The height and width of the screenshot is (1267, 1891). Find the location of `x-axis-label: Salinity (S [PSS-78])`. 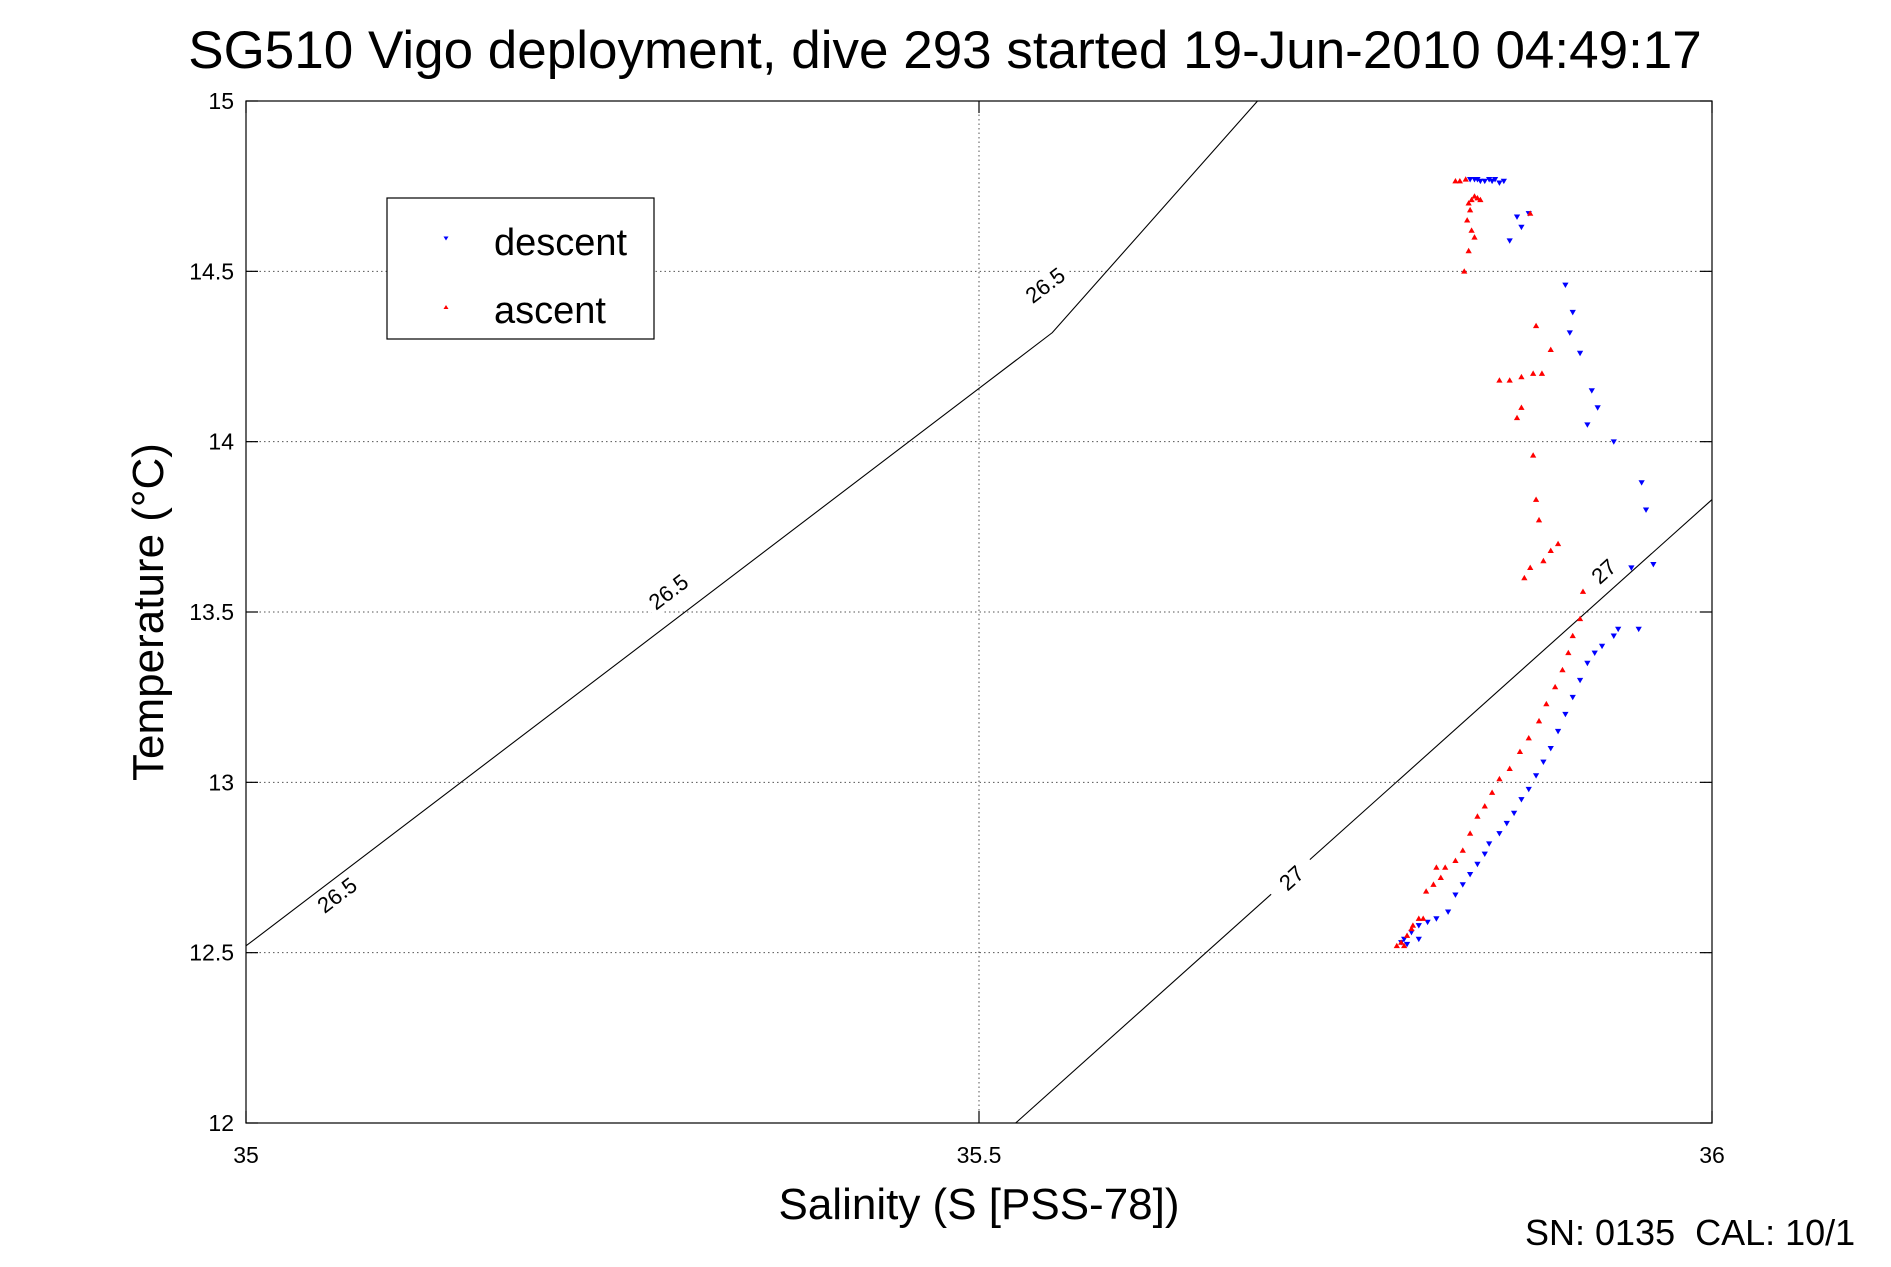

x-axis-label: Salinity (S [PSS-78]) is located at coordinates (978, 1204).